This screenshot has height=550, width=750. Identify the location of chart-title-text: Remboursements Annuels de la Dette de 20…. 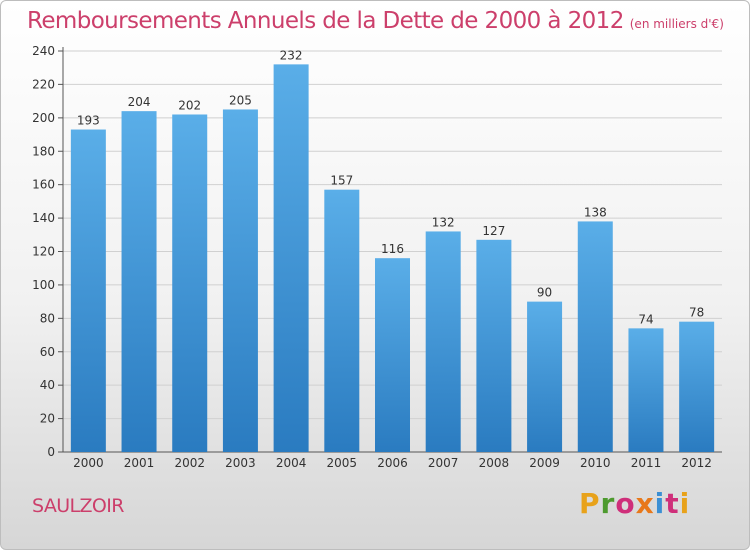
(325, 21).